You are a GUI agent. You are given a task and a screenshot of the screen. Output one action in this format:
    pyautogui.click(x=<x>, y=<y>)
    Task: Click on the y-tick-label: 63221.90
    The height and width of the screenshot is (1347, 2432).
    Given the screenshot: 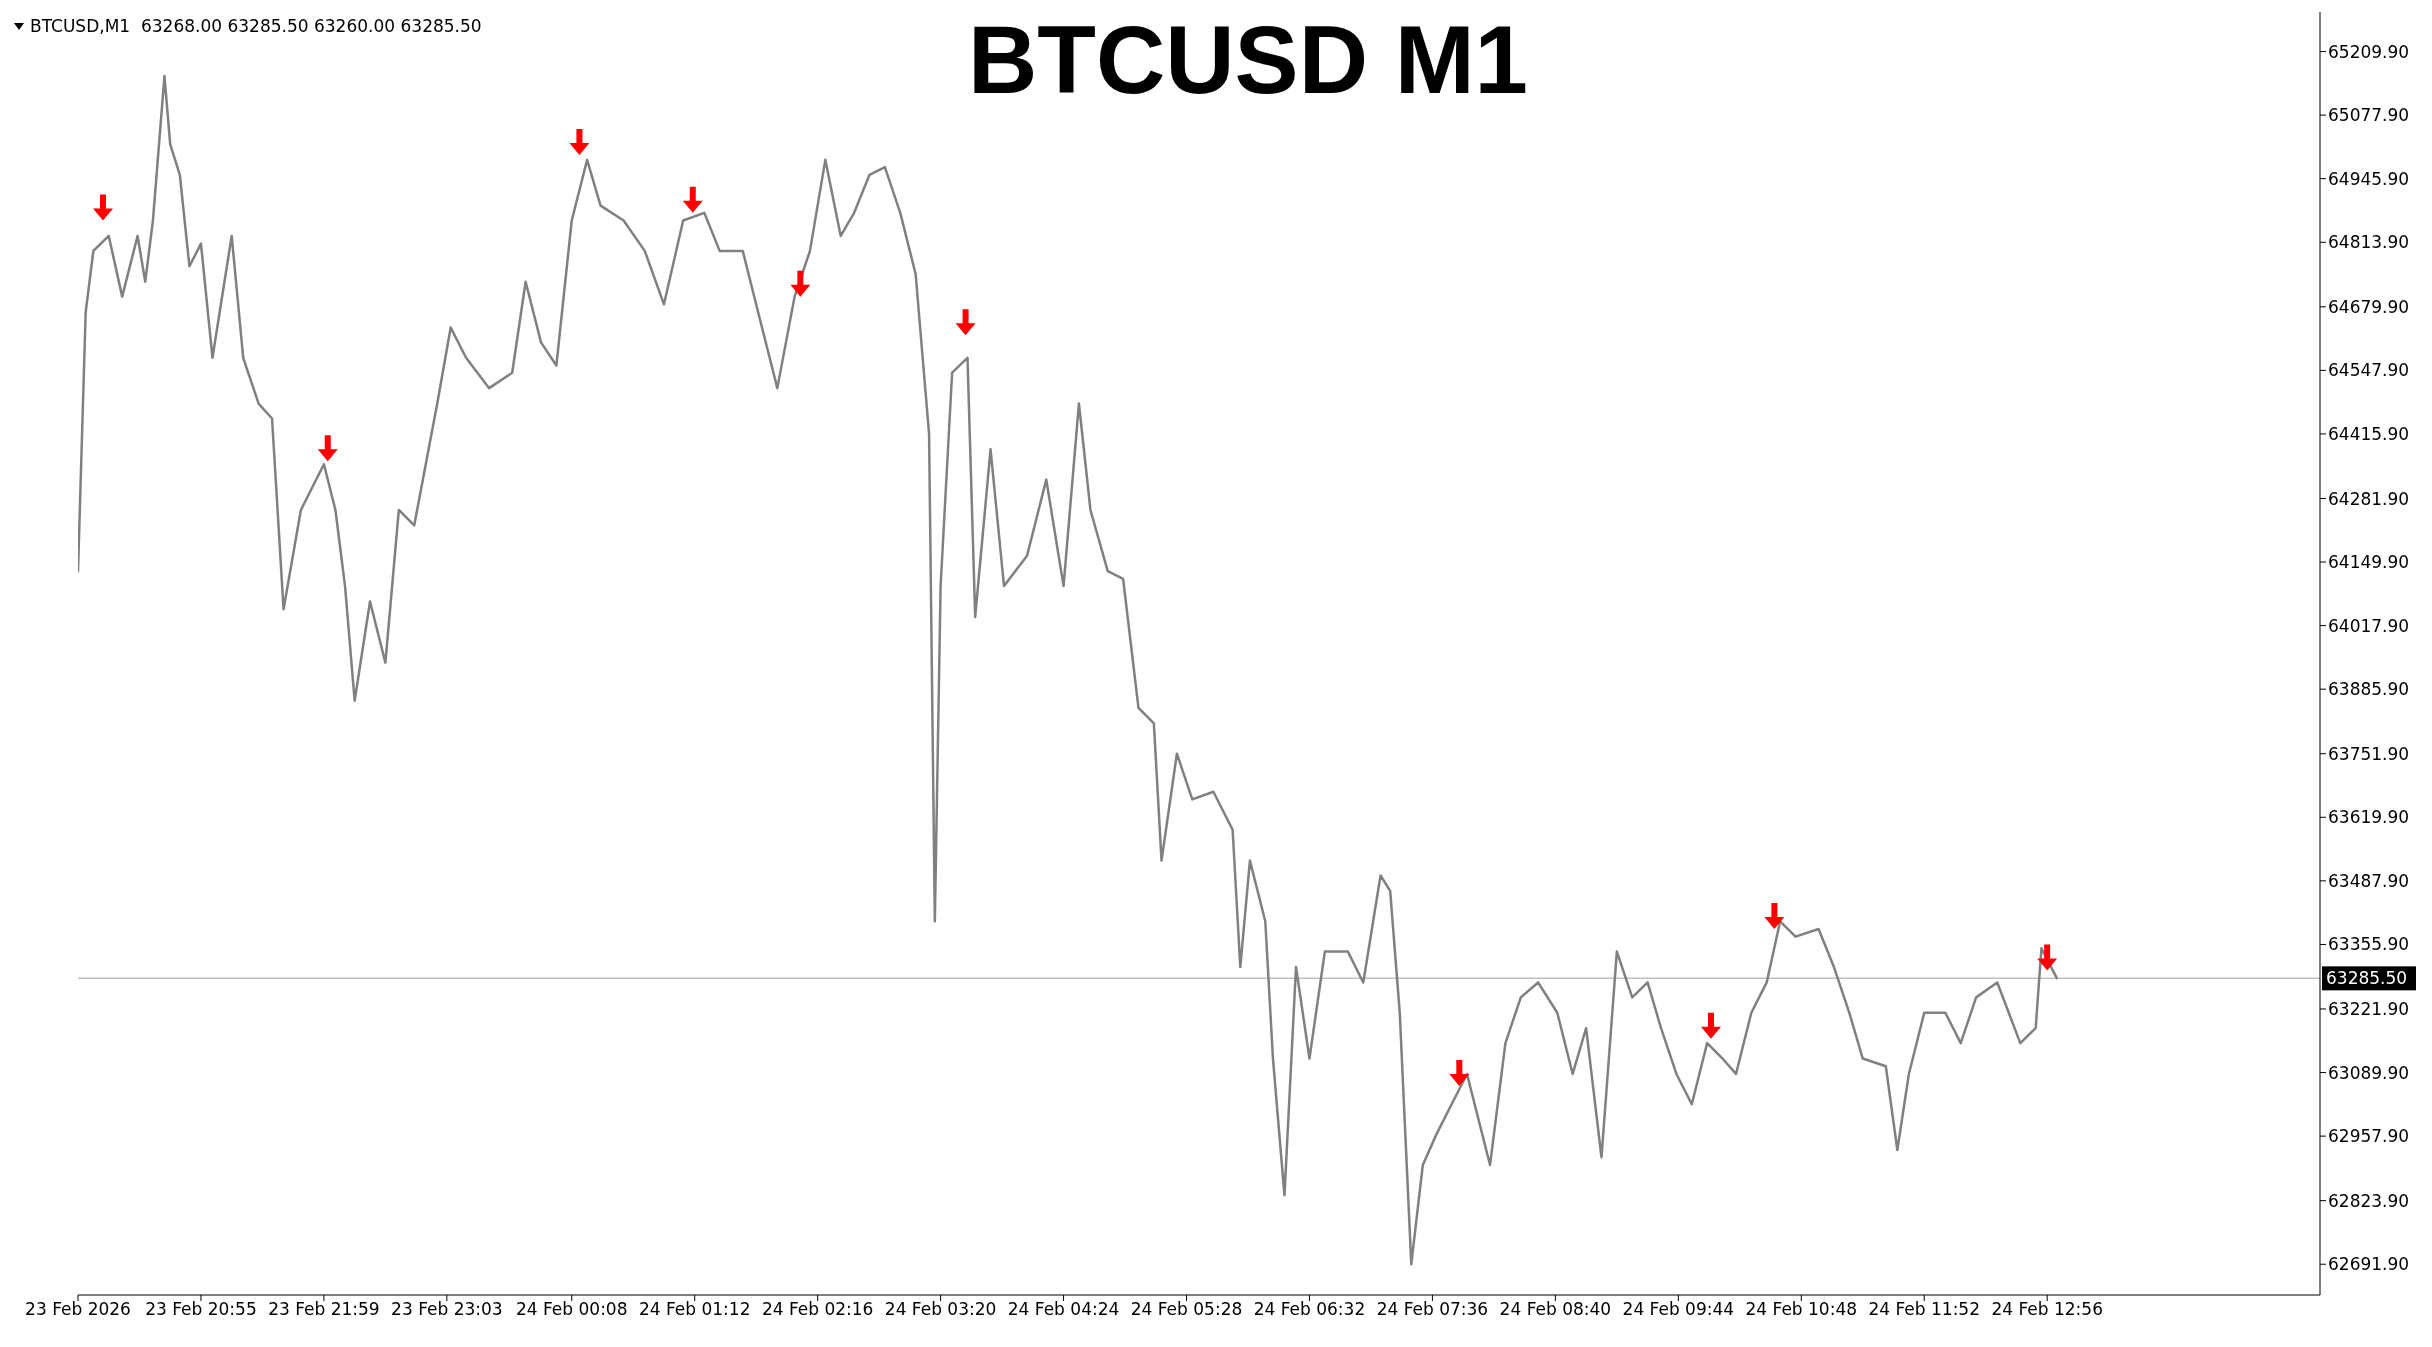 What is the action you would take?
    pyautogui.click(x=2369, y=1009)
    